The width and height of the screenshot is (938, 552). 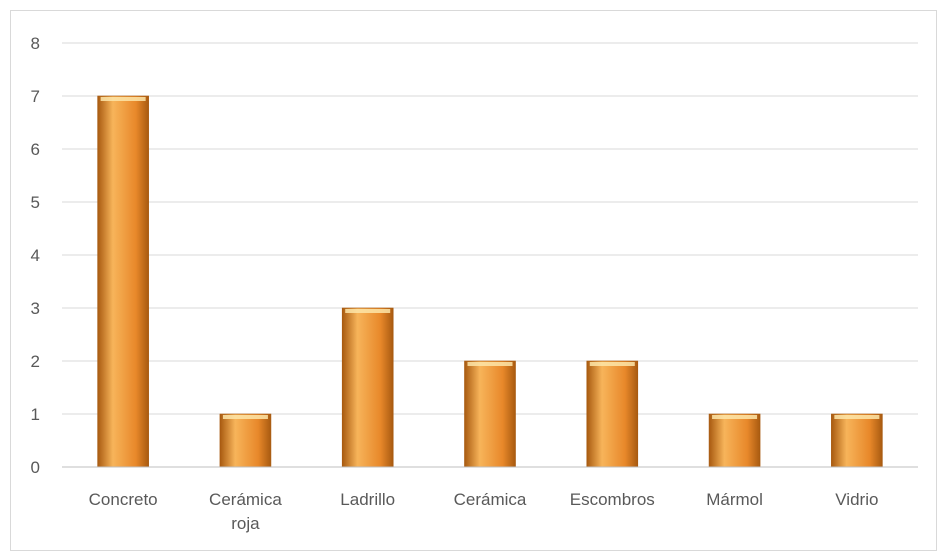 What do you see at coordinates (367, 499) in the screenshot?
I see `x-category-label: Ladrillo` at bounding box center [367, 499].